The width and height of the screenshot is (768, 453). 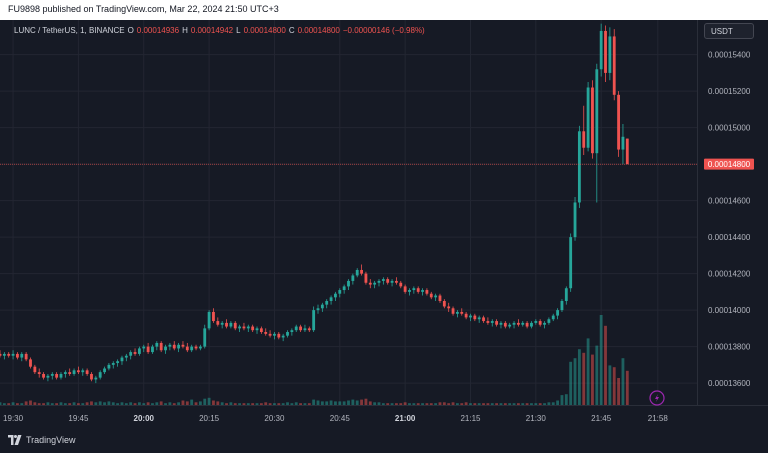 What do you see at coordinates (42, 440) in the screenshot?
I see `tradingview-brand: TradingView` at bounding box center [42, 440].